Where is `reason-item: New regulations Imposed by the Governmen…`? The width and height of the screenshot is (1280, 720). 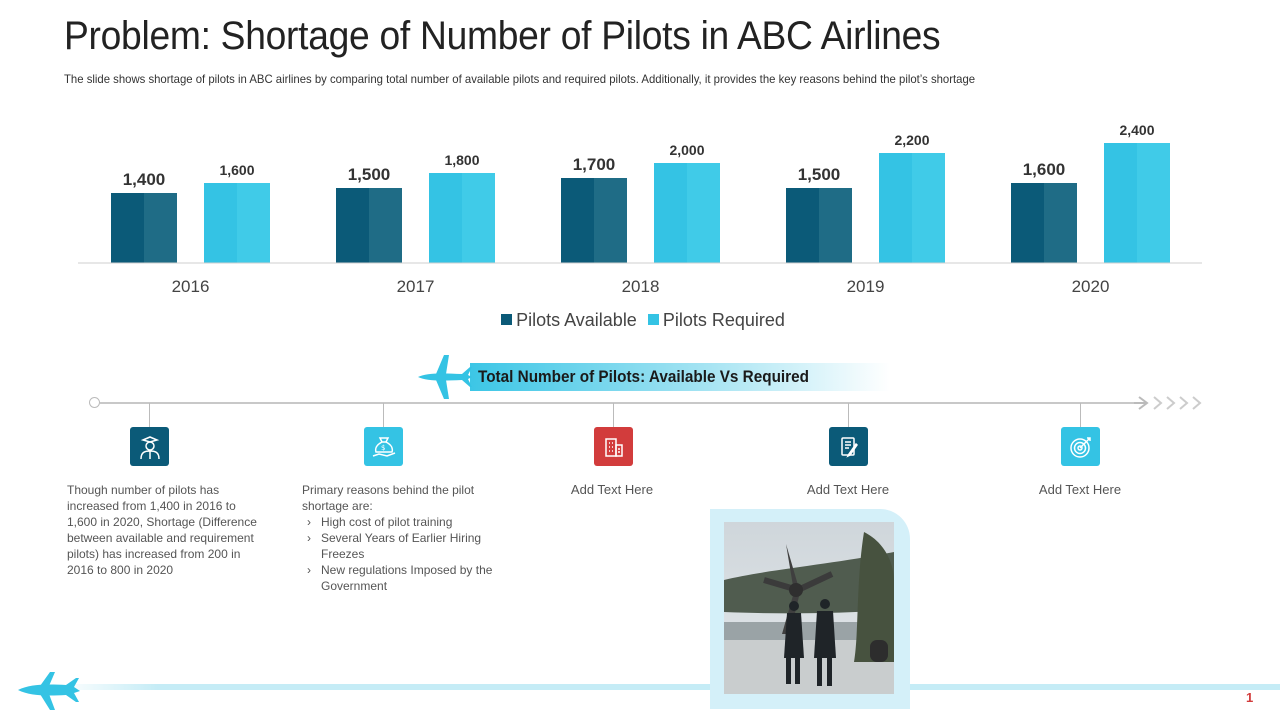 reason-item: New regulations Imposed by the Governmen… is located at coordinates (399, 578).